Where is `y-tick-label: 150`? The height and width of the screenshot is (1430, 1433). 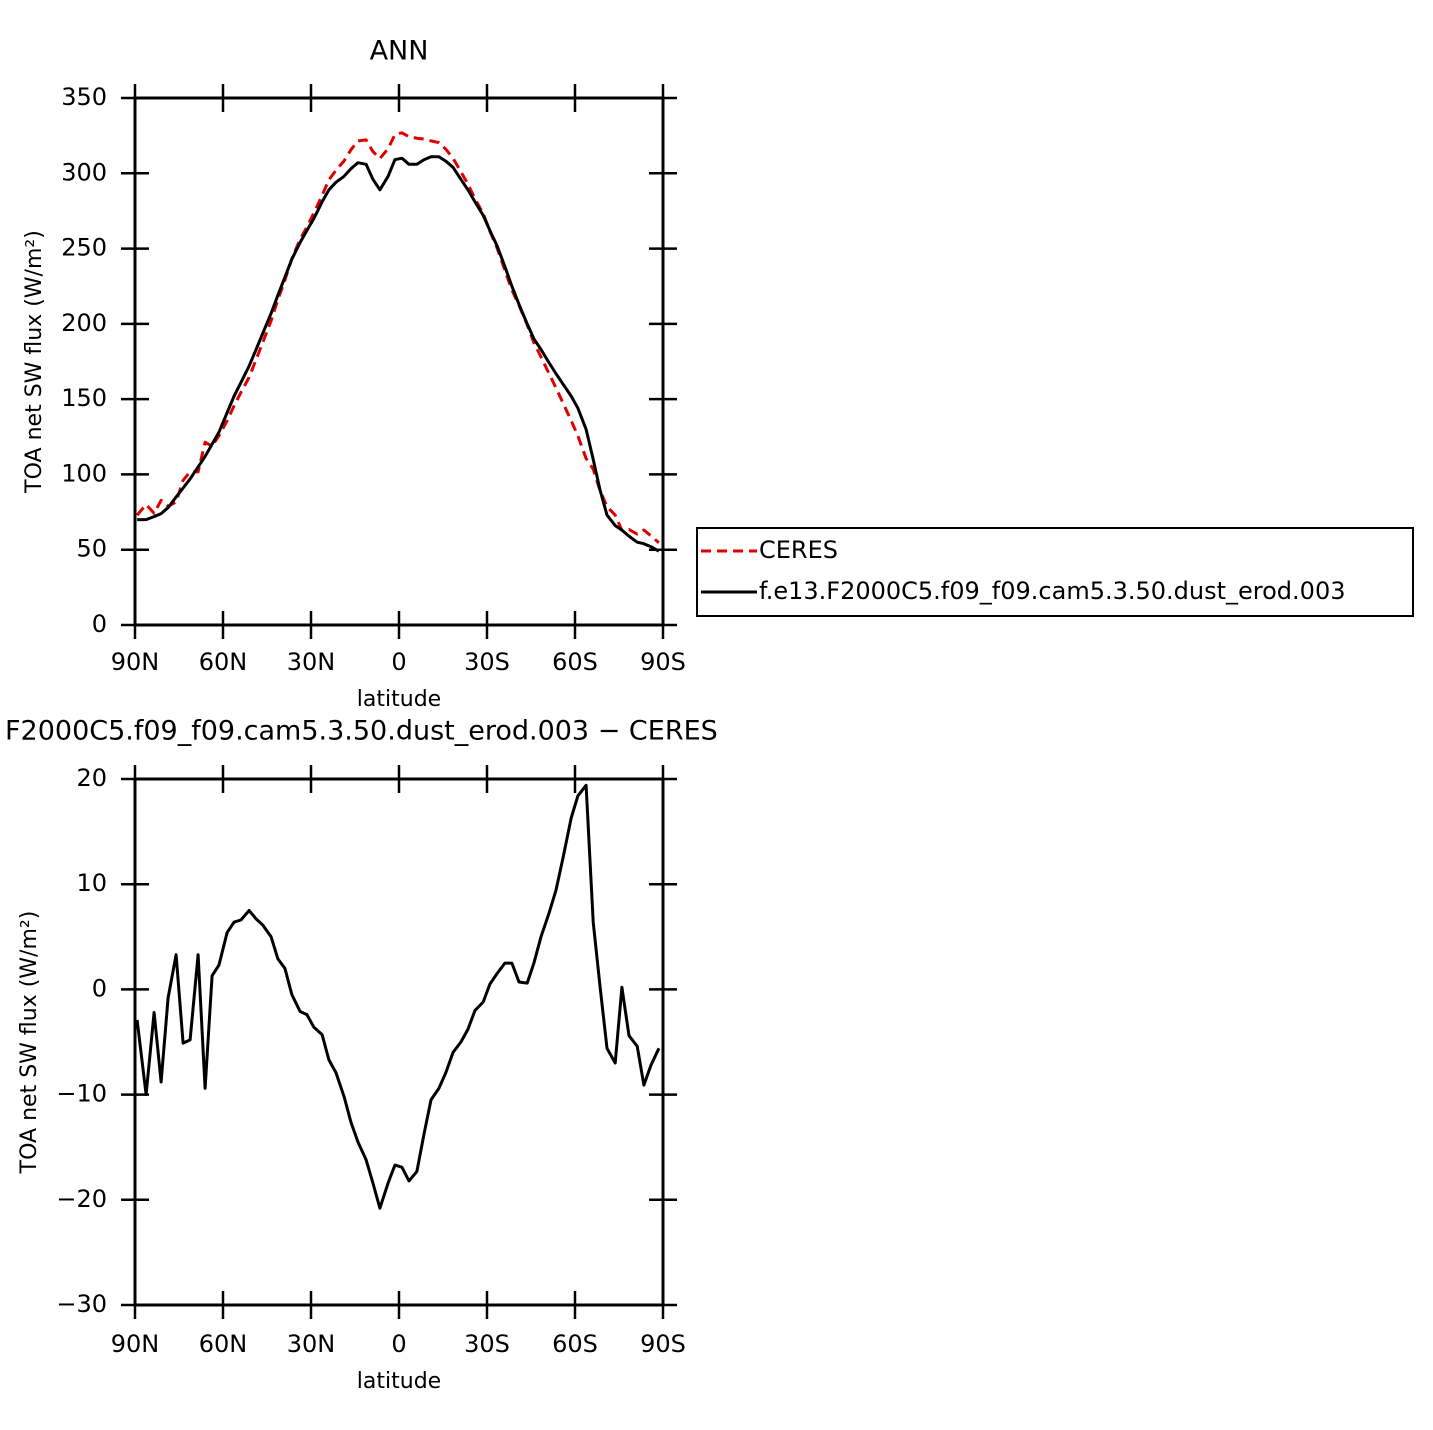
y-tick-label: 150 is located at coordinates (84, 398).